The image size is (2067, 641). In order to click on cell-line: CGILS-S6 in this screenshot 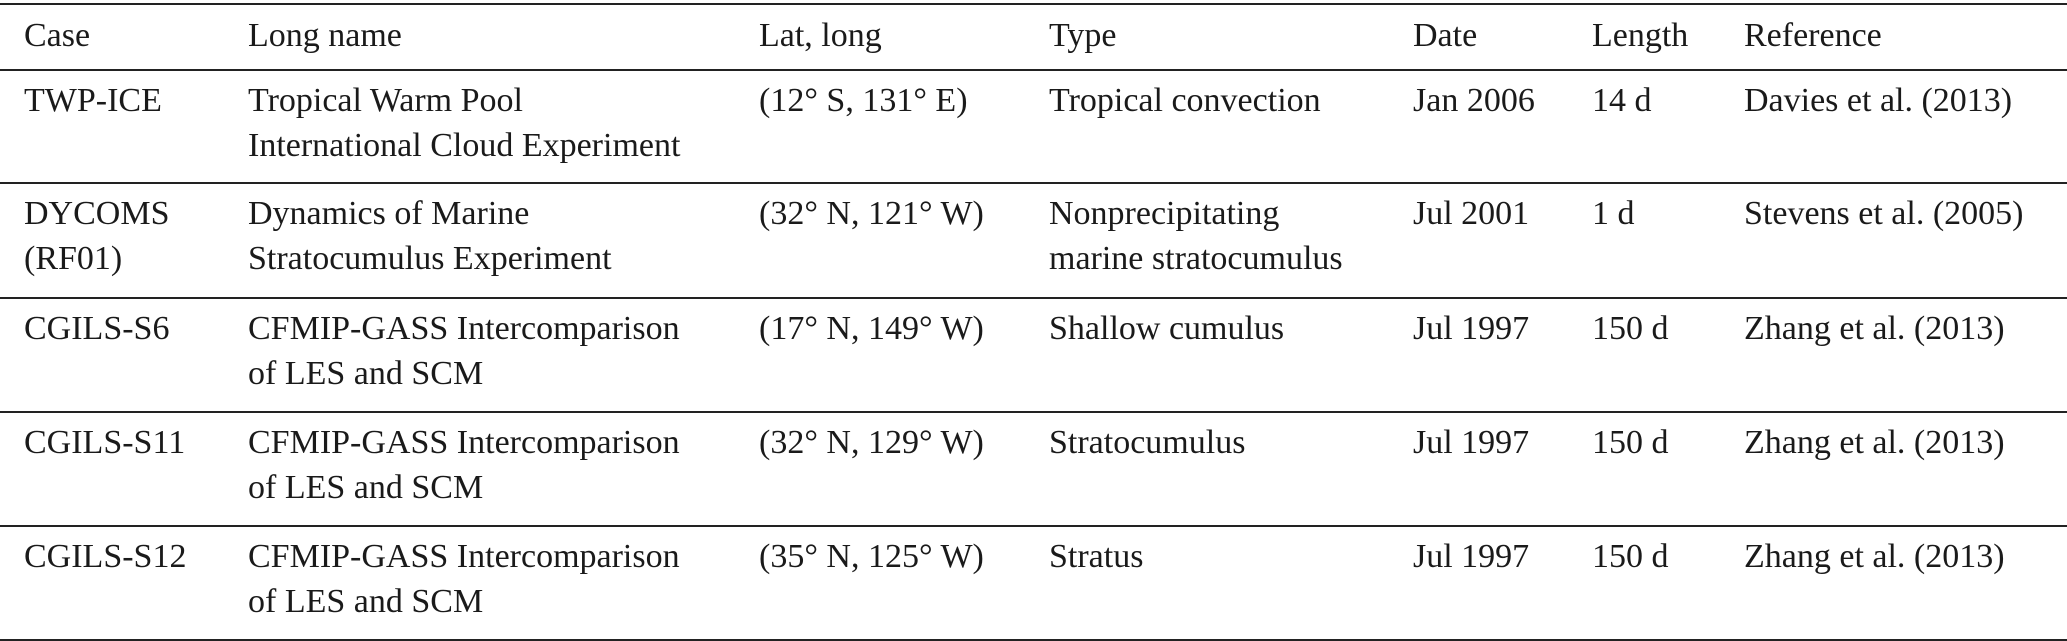, I will do `click(97, 328)`.